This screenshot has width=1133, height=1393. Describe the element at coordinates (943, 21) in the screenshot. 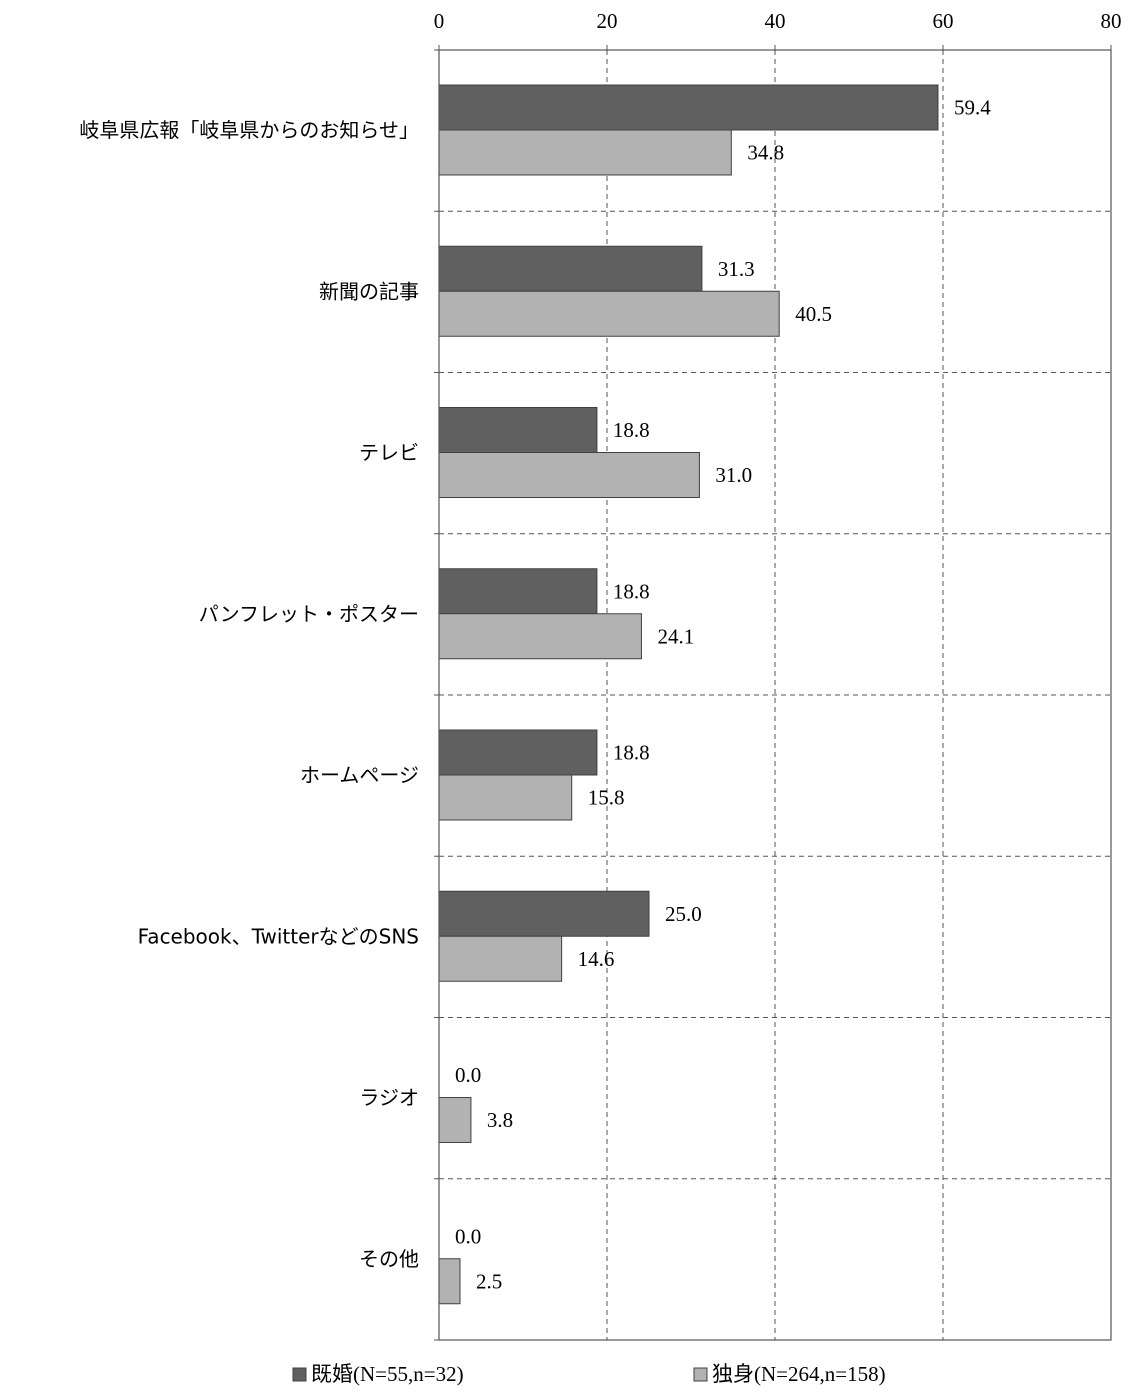

I see `x-tick-label: 60` at that location.